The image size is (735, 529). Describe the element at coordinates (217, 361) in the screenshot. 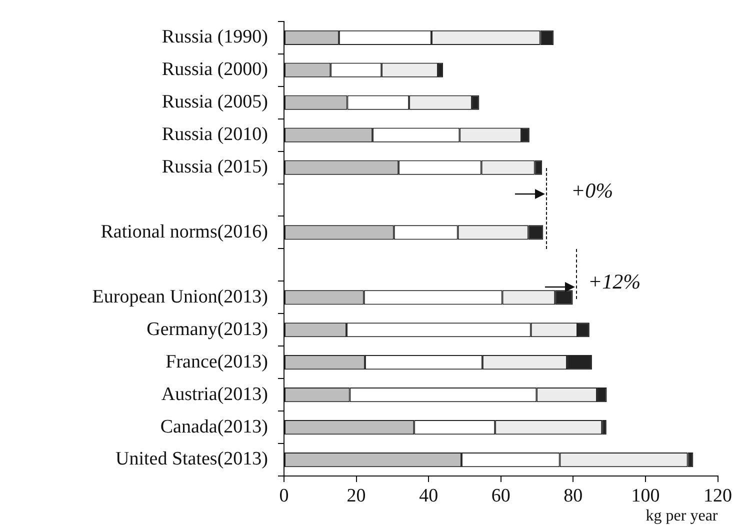

I see `y-tick-label: France(2013)` at that location.